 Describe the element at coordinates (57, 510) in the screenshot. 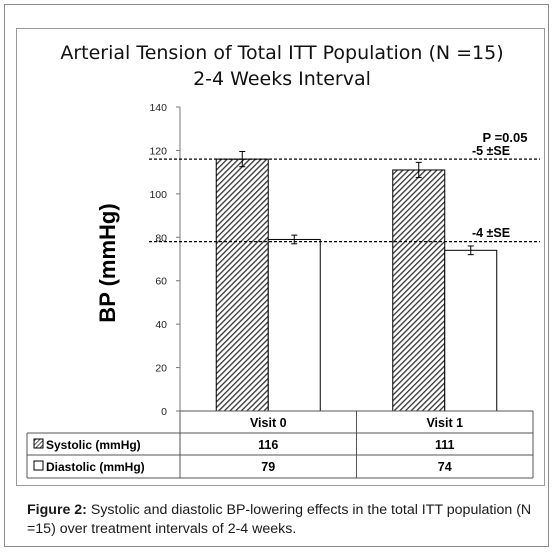

I see `caption-label: Figure 2:` at that location.